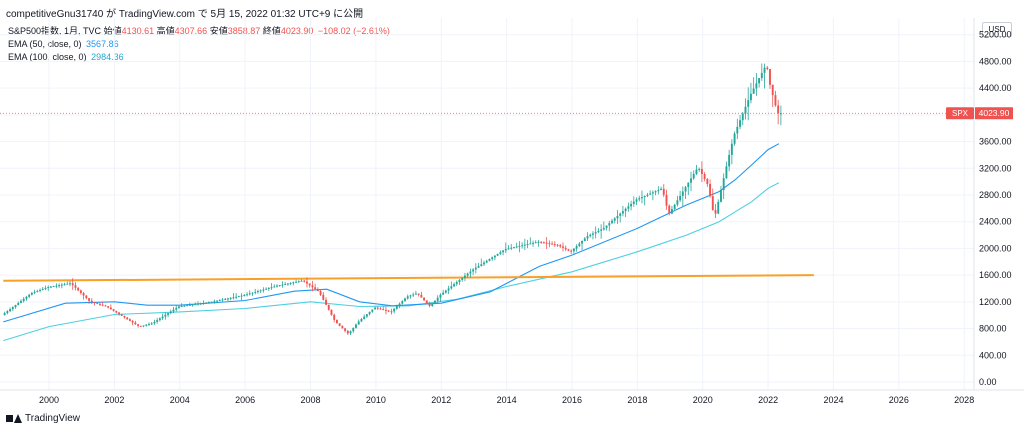 The image size is (1024, 434). I want to click on ema100-value: 2984.36, so click(107, 57).